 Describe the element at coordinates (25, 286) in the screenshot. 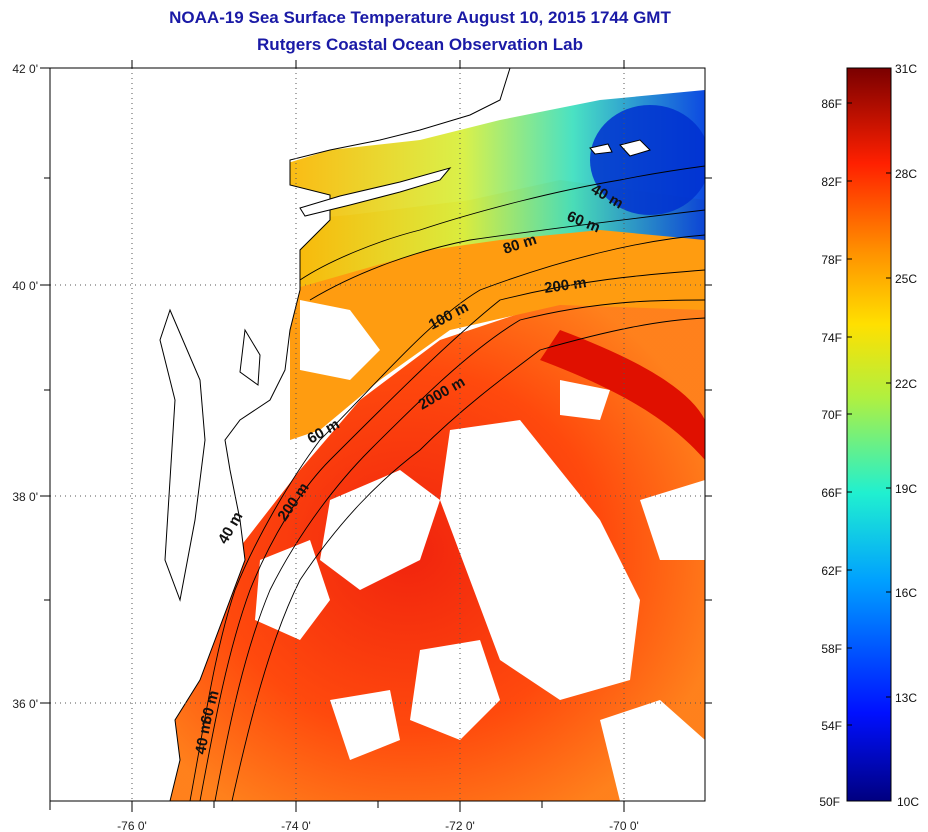

I see `lat-tick: 40 0'` at that location.